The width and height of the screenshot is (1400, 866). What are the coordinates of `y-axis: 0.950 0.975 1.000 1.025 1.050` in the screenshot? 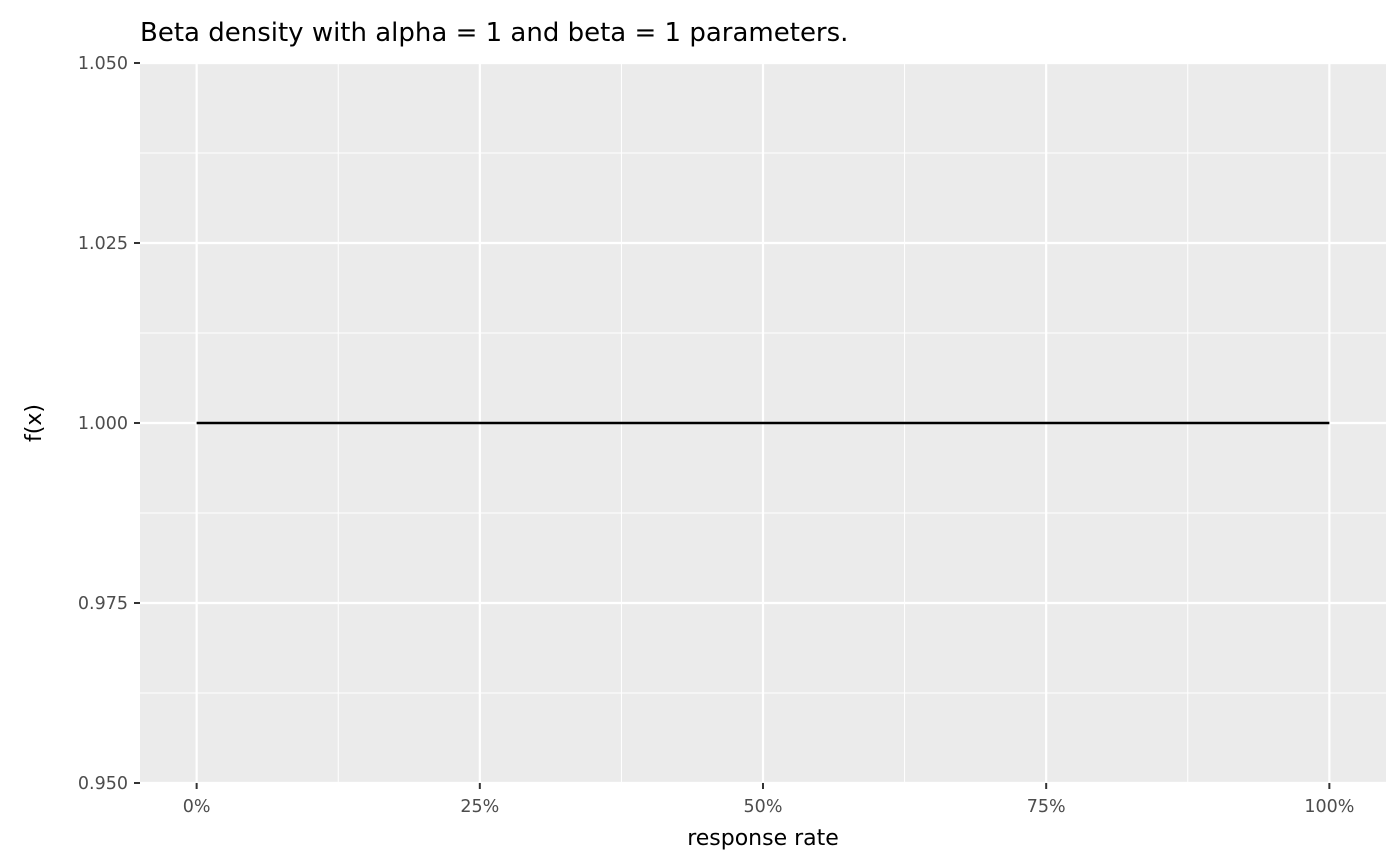 It's located at (109, 424).